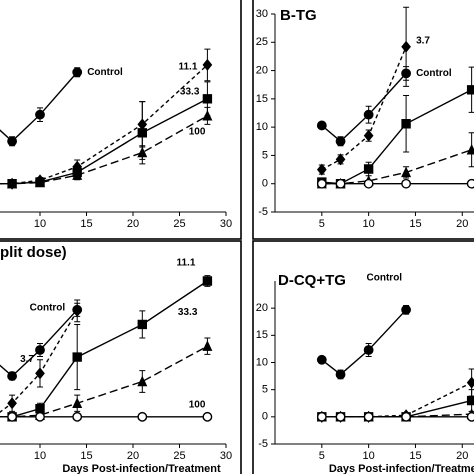 This screenshot has width=474, height=474. I want to click on y-tick-label: 30, so click(262, 14).